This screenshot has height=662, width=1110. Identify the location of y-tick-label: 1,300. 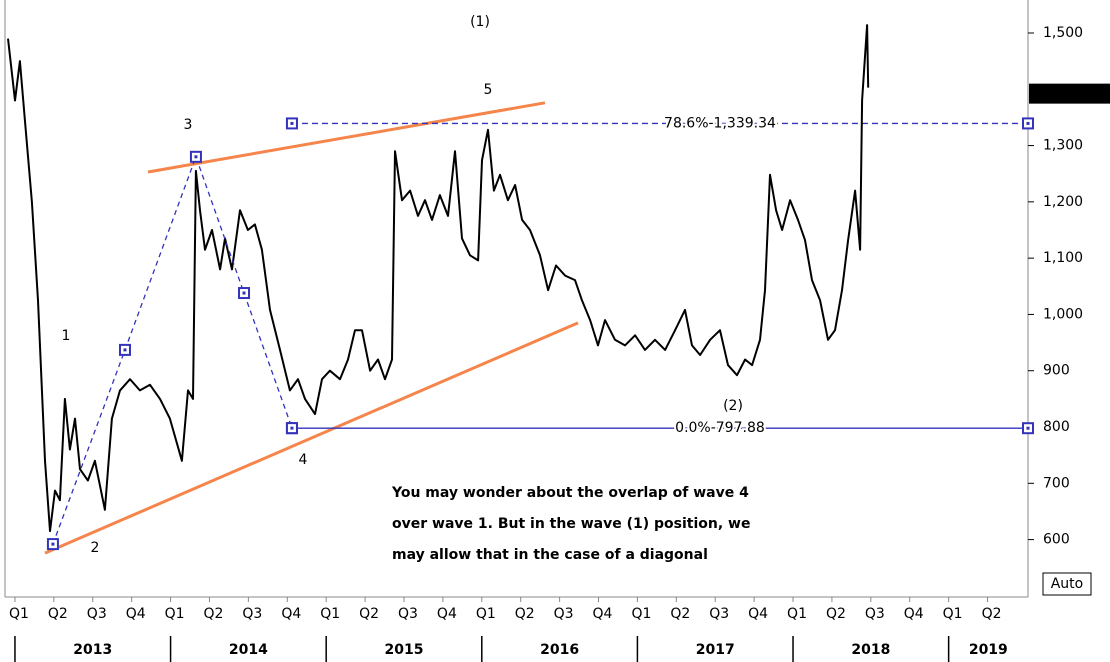
(1063, 146).